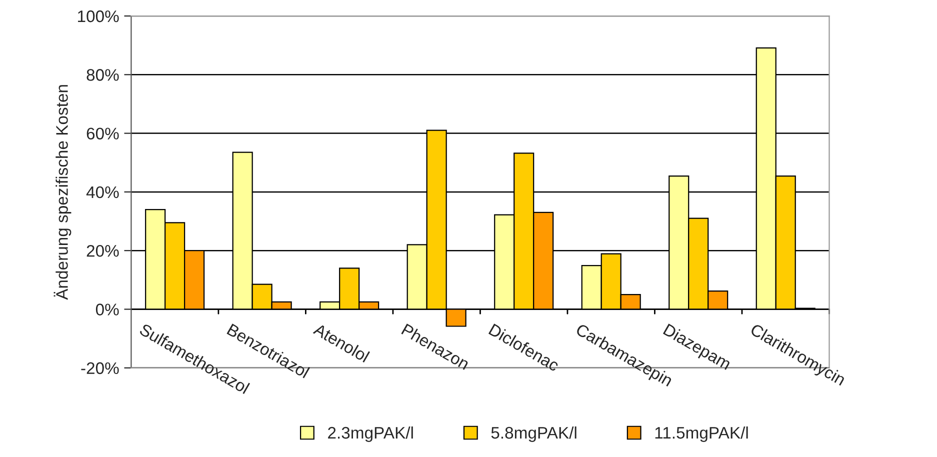 Image resolution: width=937 pixels, height=457 pixels. What do you see at coordinates (102, 134) in the screenshot?
I see `y-tick-label: 60%` at bounding box center [102, 134].